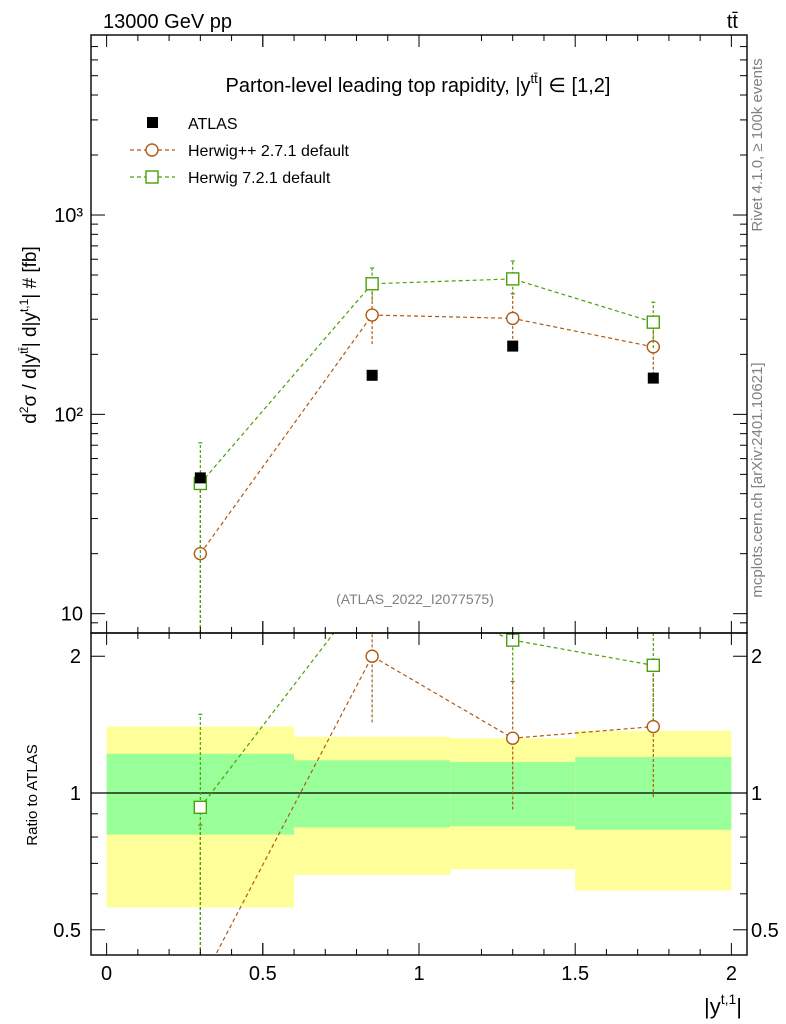 The width and height of the screenshot is (786, 1024). What do you see at coordinates (526, 86) in the screenshot?
I see `title-var: y` at bounding box center [526, 86].